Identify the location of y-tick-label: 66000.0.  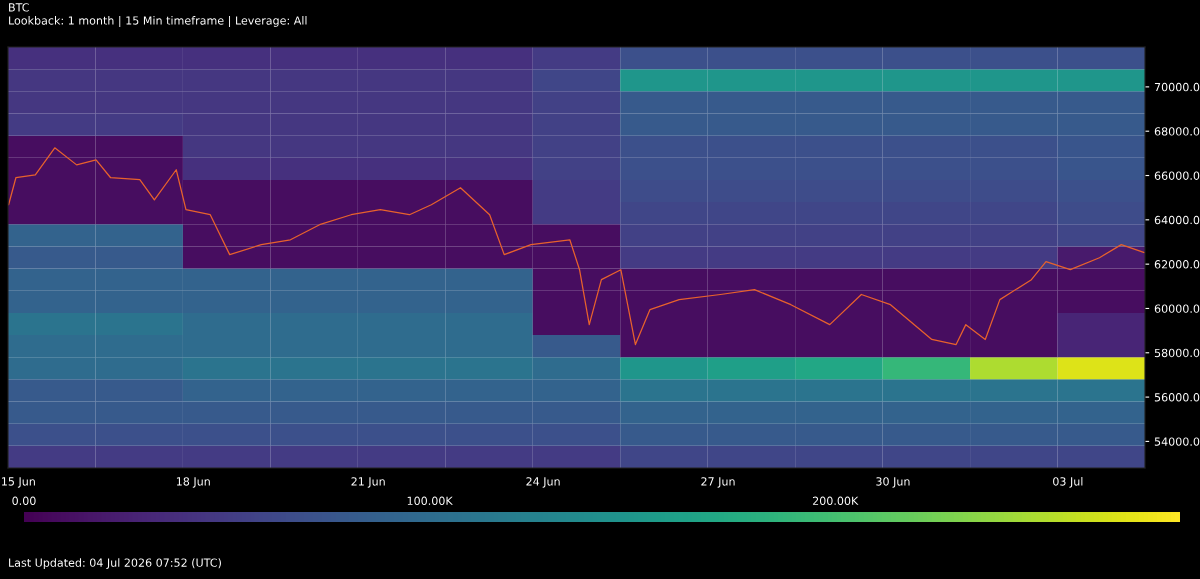
(1177, 175).